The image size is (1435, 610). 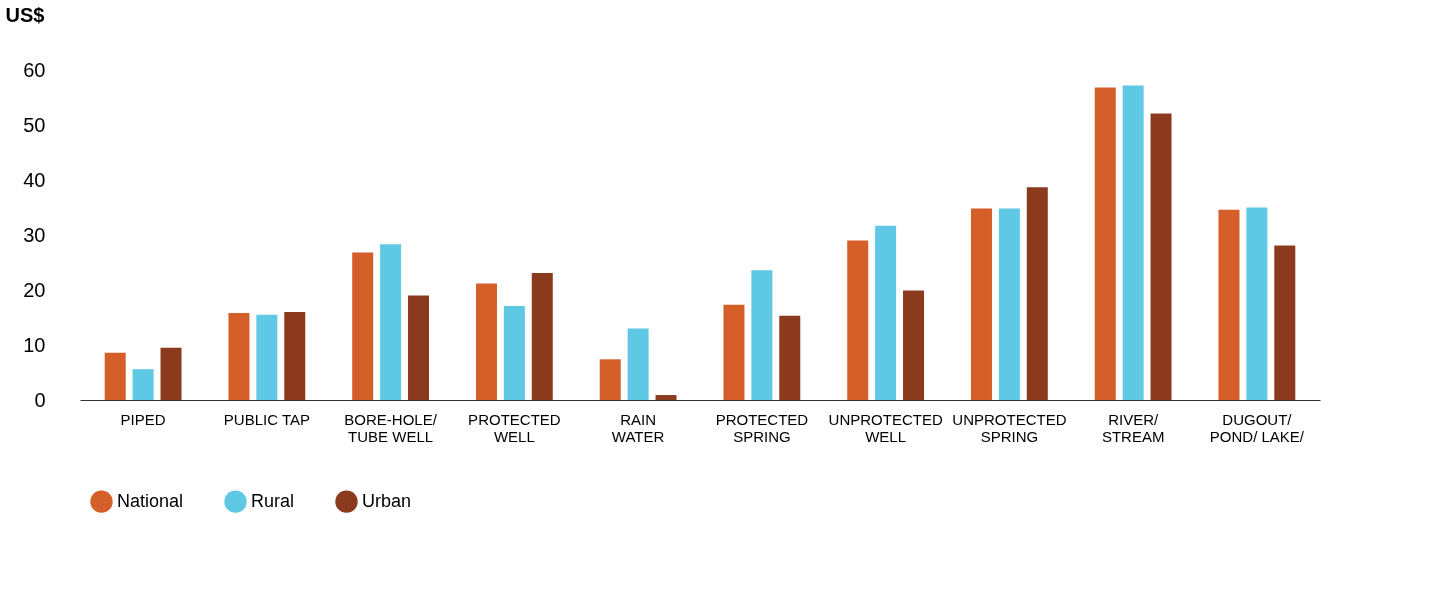 What do you see at coordinates (1133, 427) in the screenshot?
I see `x-tick-label: RIVER/ STREAM` at bounding box center [1133, 427].